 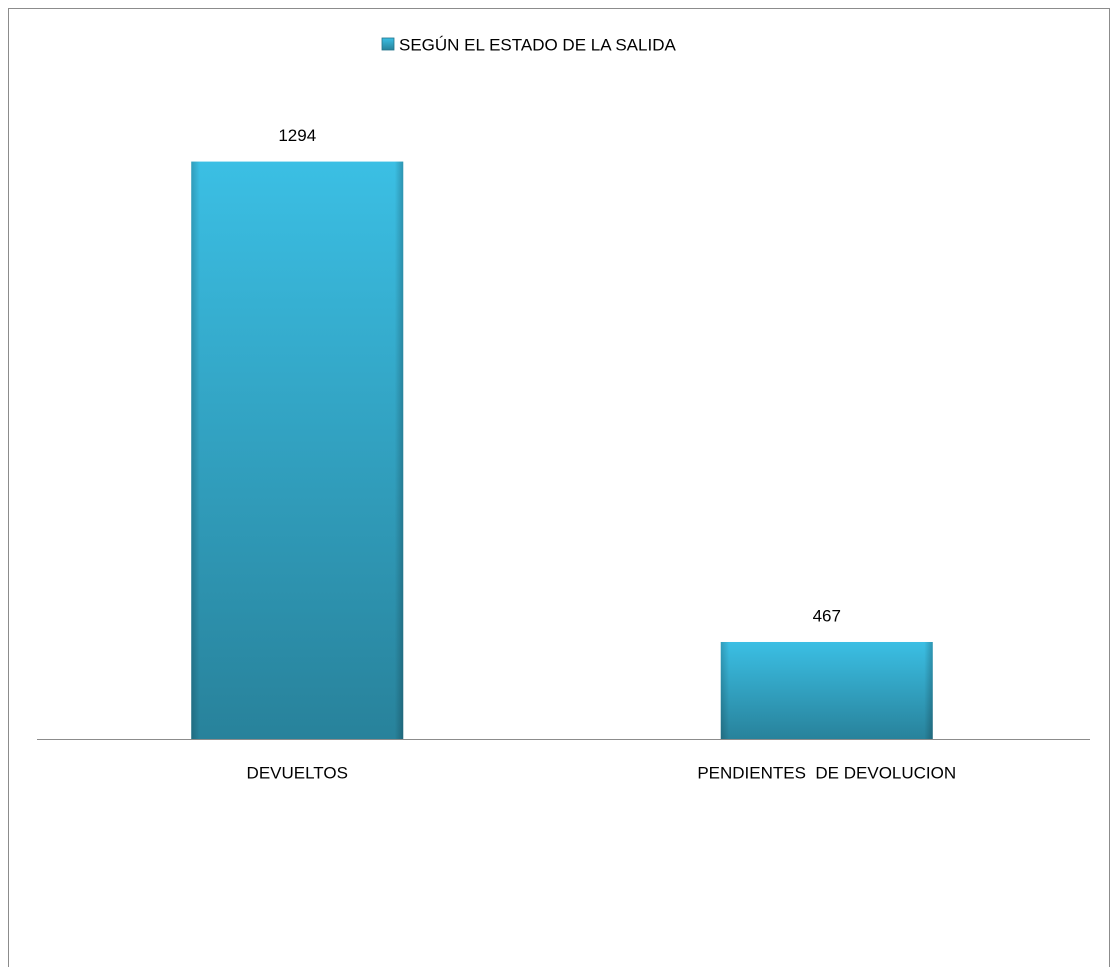 What do you see at coordinates (297, 135) in the screenshot?
I see `data-label: 1294` at bounding box center [297, 135].